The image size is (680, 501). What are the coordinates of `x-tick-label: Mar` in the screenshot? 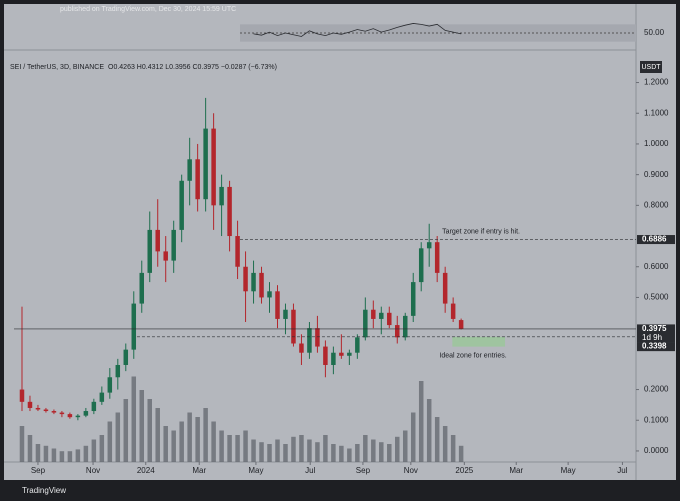 It's located at (199, 470).